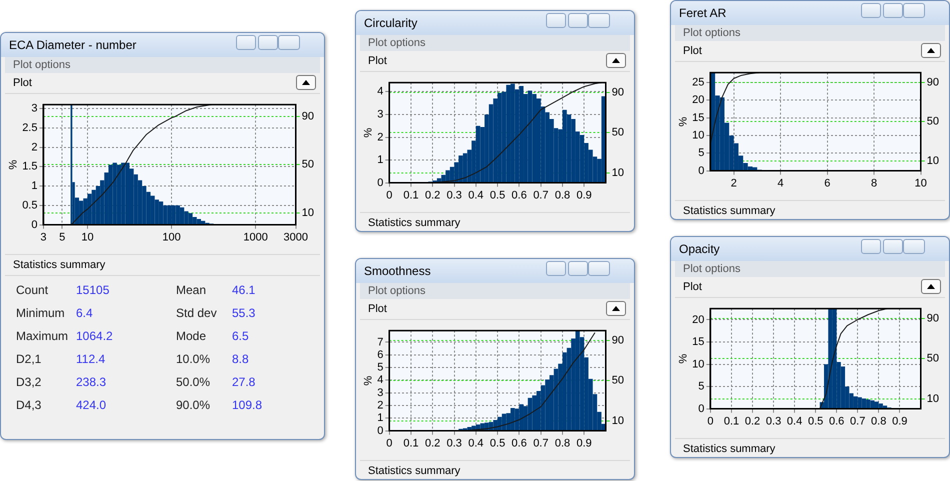  I want to click on text: Mean, so click(191, 290).